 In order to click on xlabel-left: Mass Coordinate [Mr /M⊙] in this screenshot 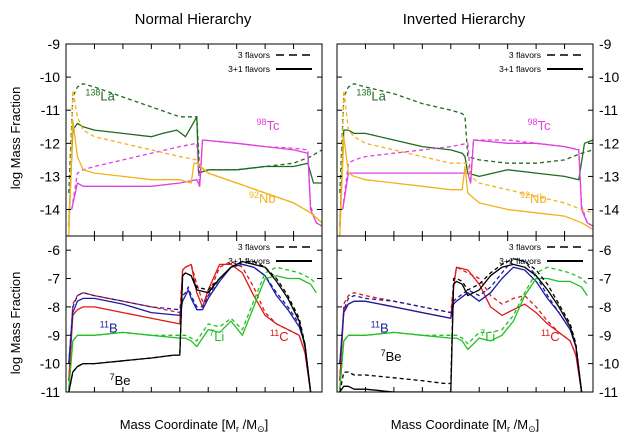, I will do `click(194, 425)`.